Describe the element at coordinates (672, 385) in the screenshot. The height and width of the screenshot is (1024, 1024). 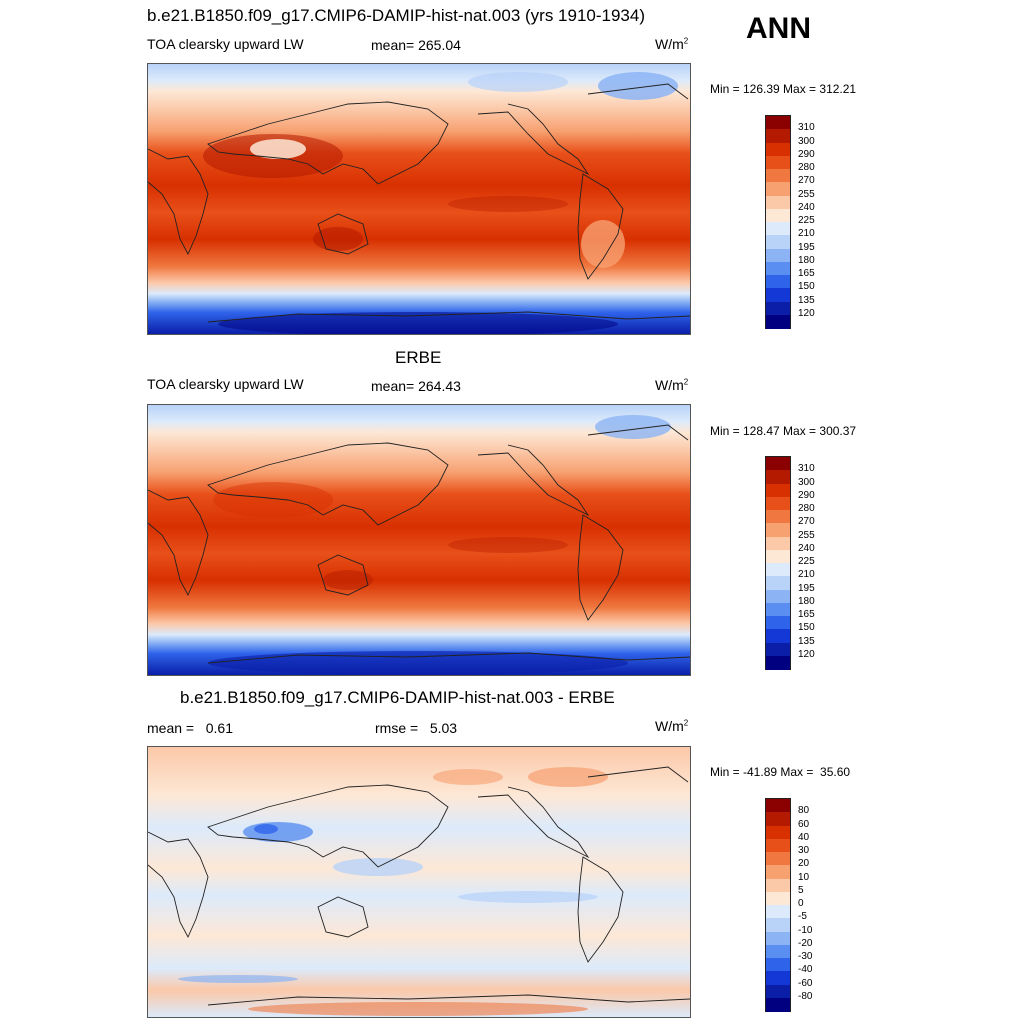
I see `panel-obs-units: W/m2` at that location.